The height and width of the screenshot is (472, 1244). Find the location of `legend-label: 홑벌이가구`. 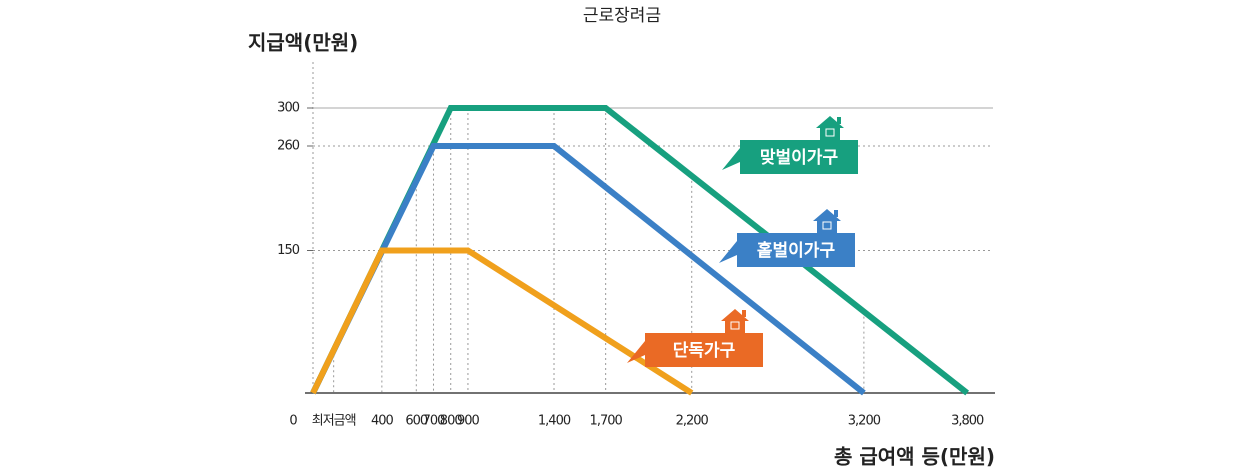

legend-label: 홑벌이가구 is located at coordinates (796, 250).